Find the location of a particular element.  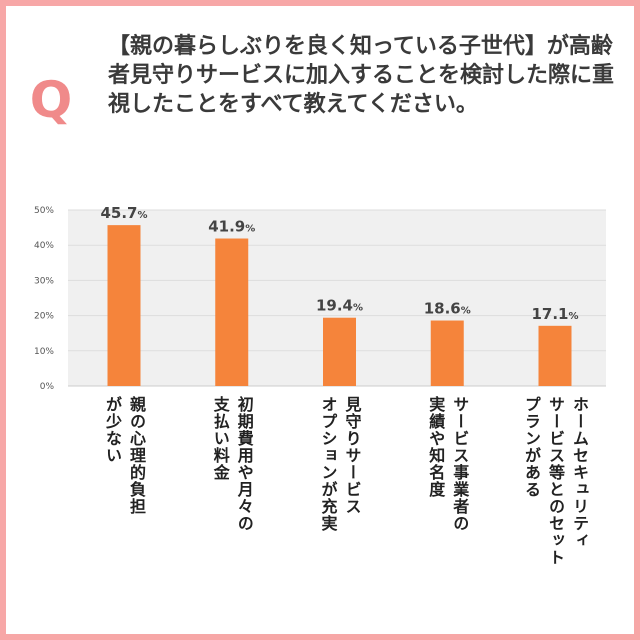

y-tick-label: 40% is located at coordinates (44, 246).